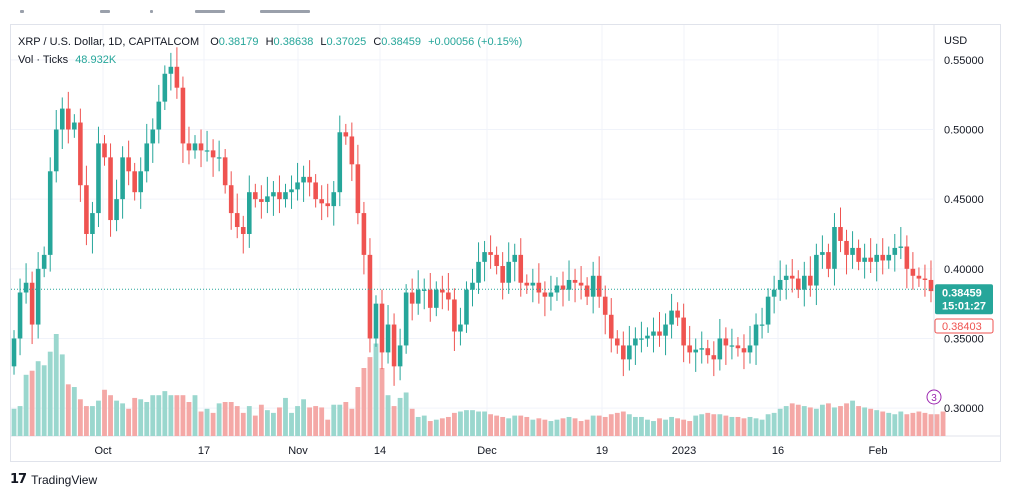 This screenshot has height=498, width=1012. I want to click on tradingview-branding: 17 TradingView, so click(53, 479).